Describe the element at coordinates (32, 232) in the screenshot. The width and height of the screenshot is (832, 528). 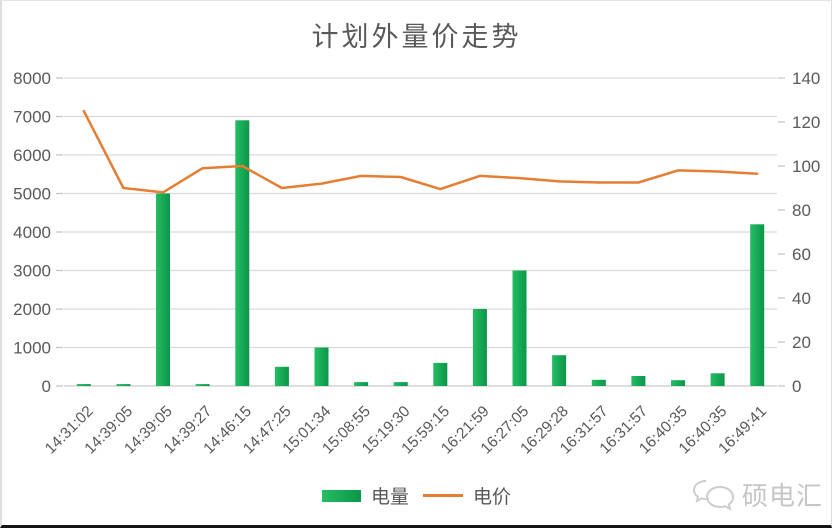
I see `left-axis-tick-label: 4000` at that location.